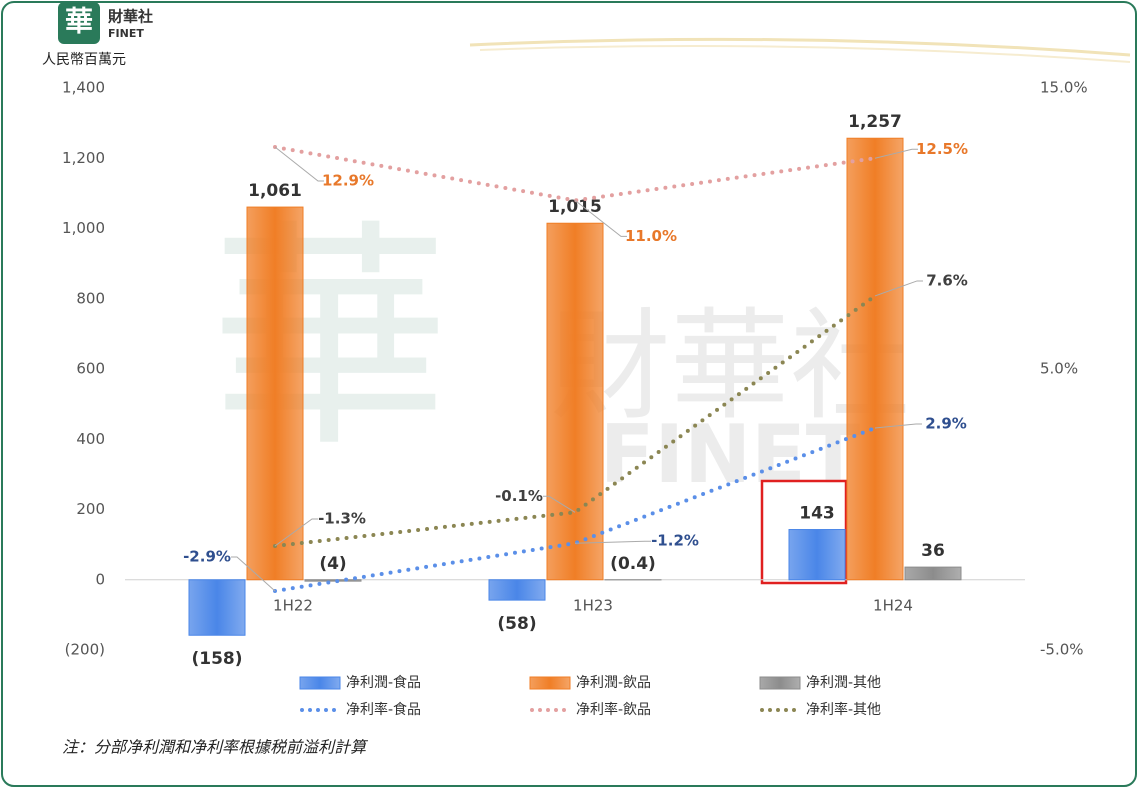 This screenshot has height=810, width=1140. What do you see at coordinates (83, 228) in the screenshot?
I see `y-tick-label: 1,000` at bounding box center [83, 228].